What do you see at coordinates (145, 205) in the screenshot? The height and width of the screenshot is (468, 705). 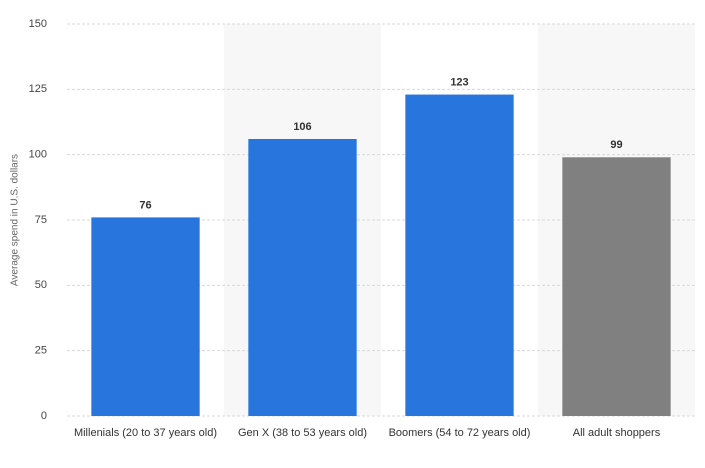 I see `value-label: 76` at bounding box center [145, 205].